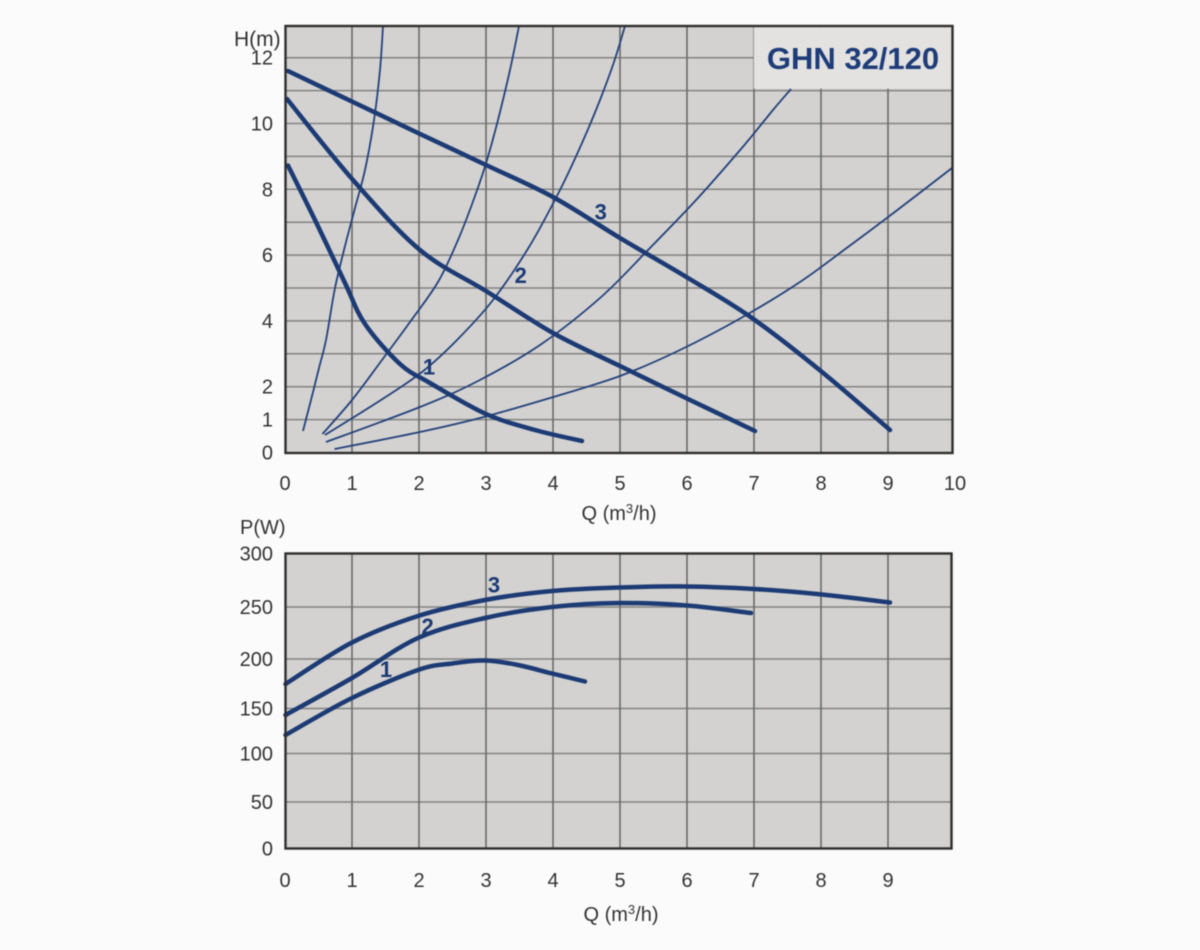  I want to click on svg-text: 300, so click(256, 555).